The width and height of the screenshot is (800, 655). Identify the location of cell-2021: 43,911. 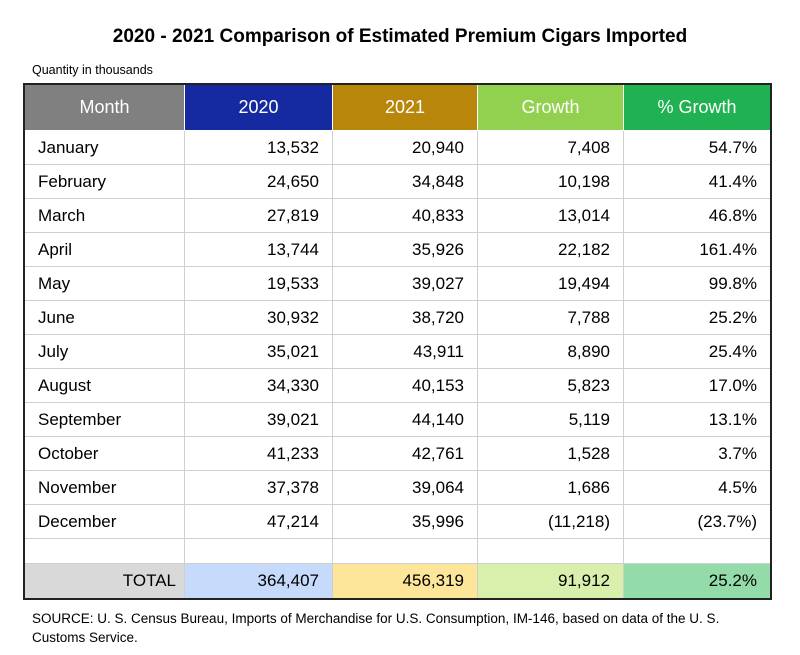
(405, 351).